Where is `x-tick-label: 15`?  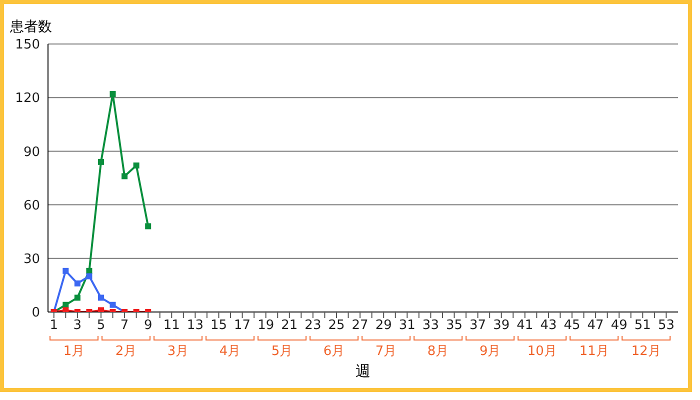
x-tick-label: 15 is located at coordinates (219, 326).